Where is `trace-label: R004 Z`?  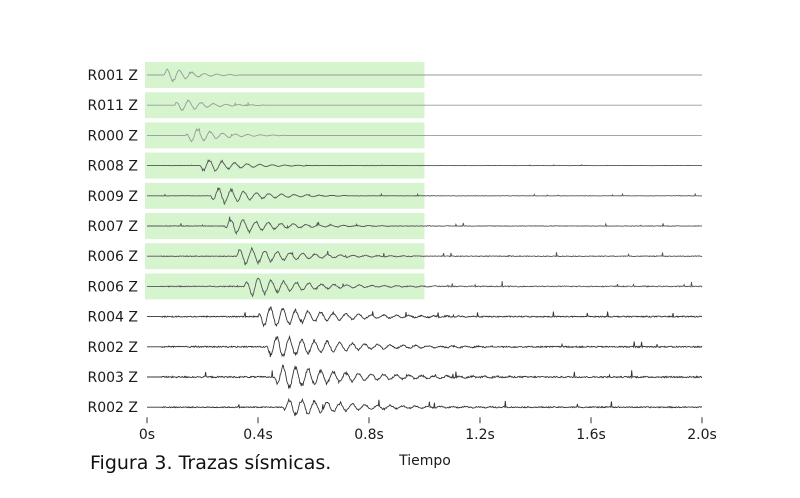 trace-label: R004 Z is located at coordinates (113, 318).